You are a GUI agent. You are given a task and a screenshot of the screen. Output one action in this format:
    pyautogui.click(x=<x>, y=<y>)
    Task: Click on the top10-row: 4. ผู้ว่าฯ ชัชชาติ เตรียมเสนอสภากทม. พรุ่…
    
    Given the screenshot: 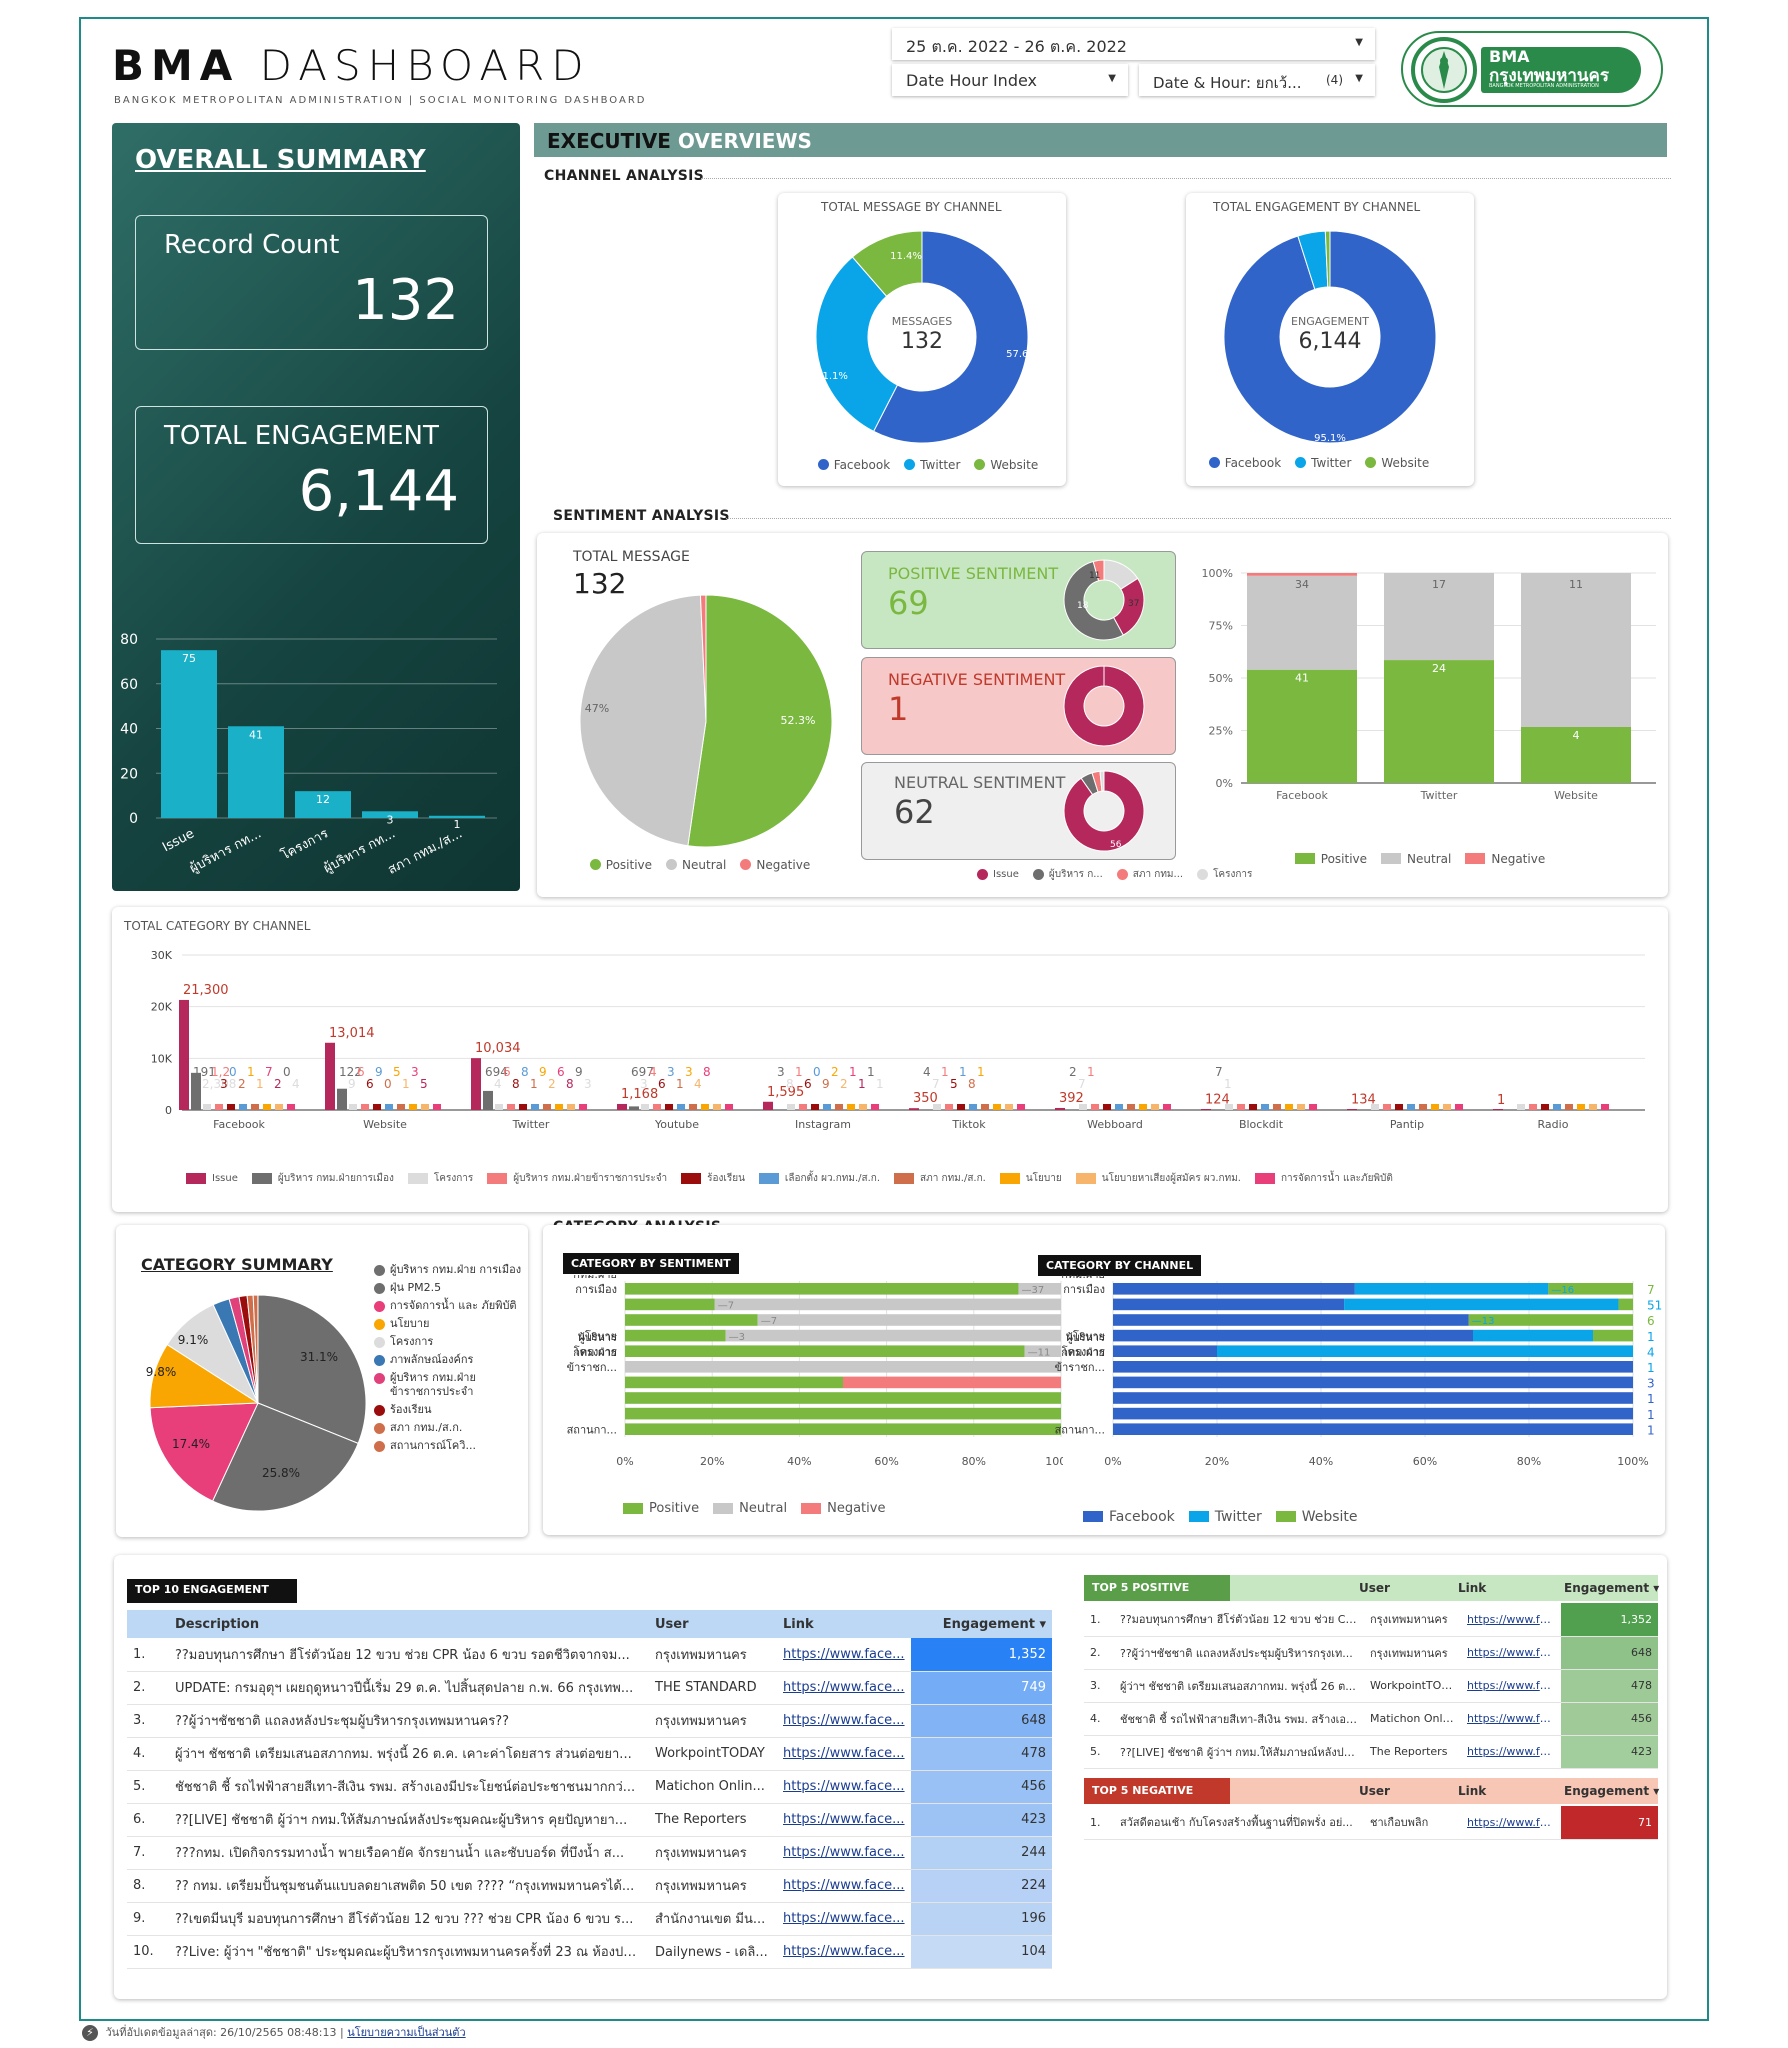 What is the action you would take?
    pyautogui.click(x=589, y=1754)
    